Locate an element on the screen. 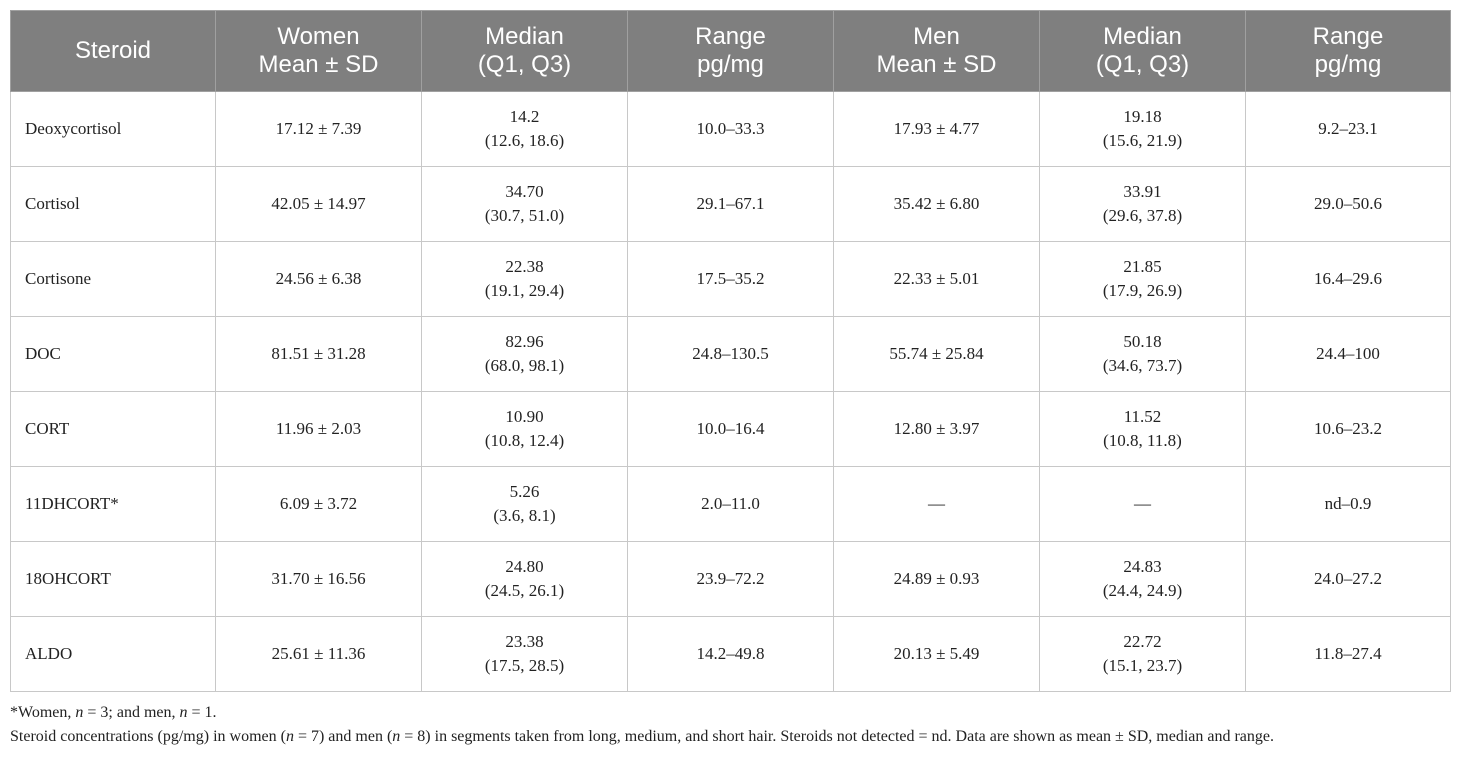 This screenshot has width=1460, height=782. cell-text: 31.70 ± 16.56 is located at coordinates (318, 578).